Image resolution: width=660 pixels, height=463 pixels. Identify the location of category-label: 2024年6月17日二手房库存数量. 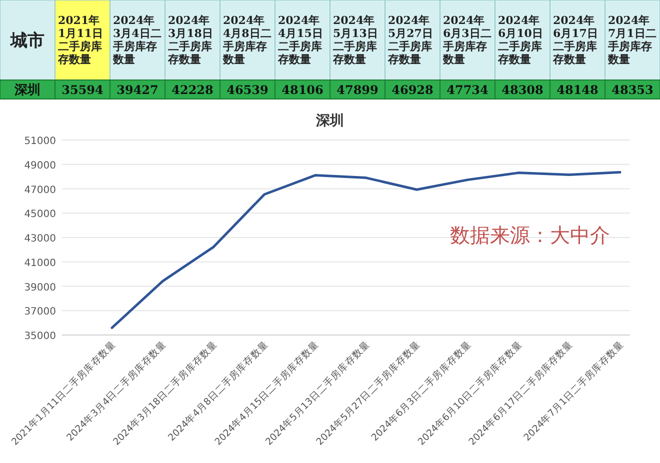
(576, 40).